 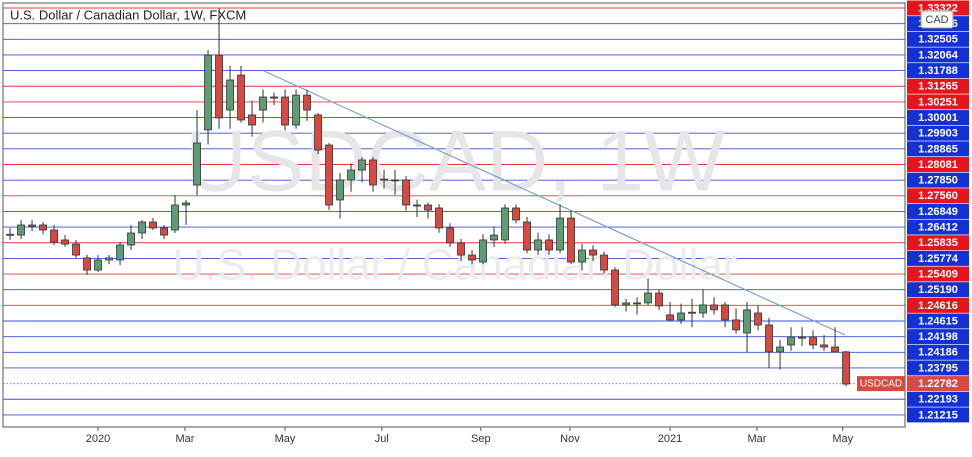 I want to click on price-label: 1.23795, so click(x=938, y=368).